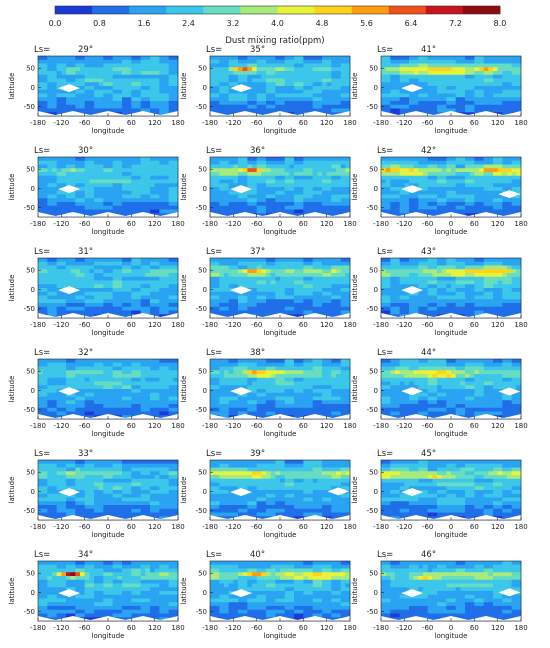 This screenshot has height=648, width=550. What do you see at coordinates (411, 23) in the screenshot?
I see `colorbar-tick-label: 6.4` at bounding box center [411, 23].